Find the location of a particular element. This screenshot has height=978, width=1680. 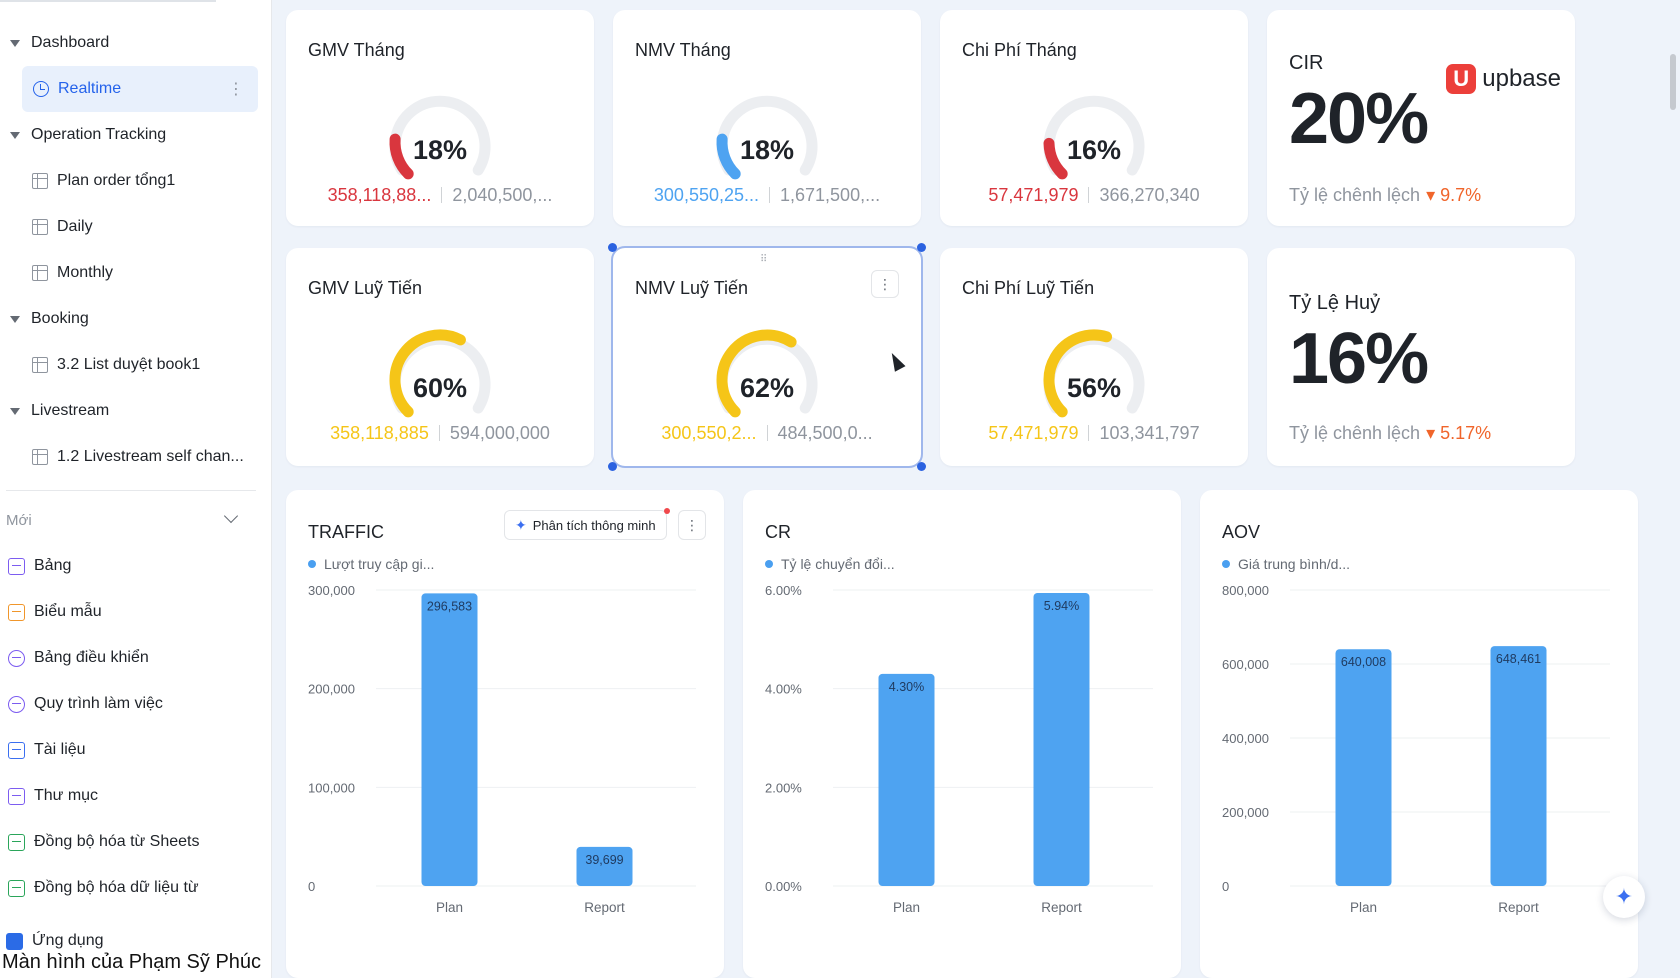

nav-group-operation-tracking: Operation Tracking is located at coordinates (136, 135).